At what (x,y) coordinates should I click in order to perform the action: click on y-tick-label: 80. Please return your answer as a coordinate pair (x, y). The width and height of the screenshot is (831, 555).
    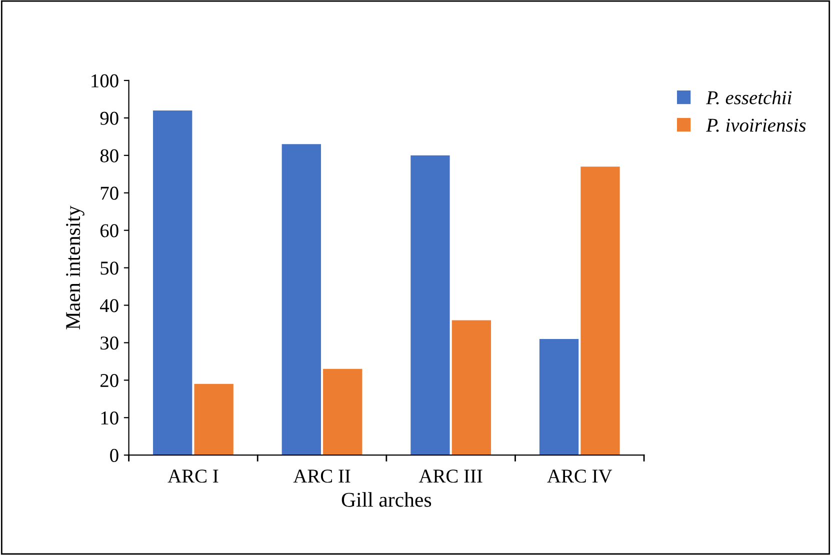
    Looking at the image, I should click on (109, 155).